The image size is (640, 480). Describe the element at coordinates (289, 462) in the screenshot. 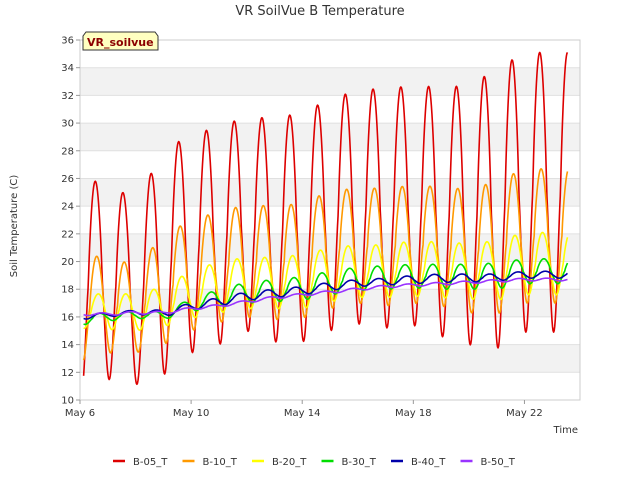

I see `legend-label: B-20_T` at that location.